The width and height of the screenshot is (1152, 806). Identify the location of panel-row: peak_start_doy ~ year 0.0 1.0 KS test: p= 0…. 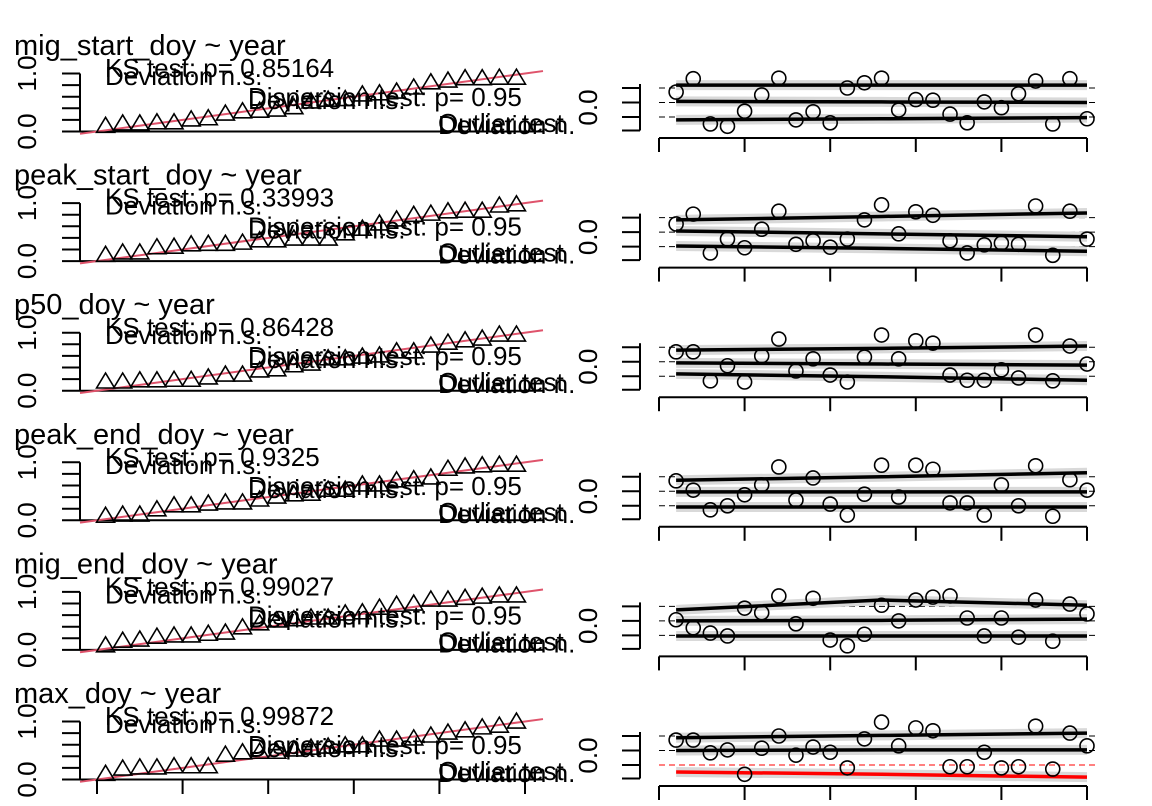
(555, 221).